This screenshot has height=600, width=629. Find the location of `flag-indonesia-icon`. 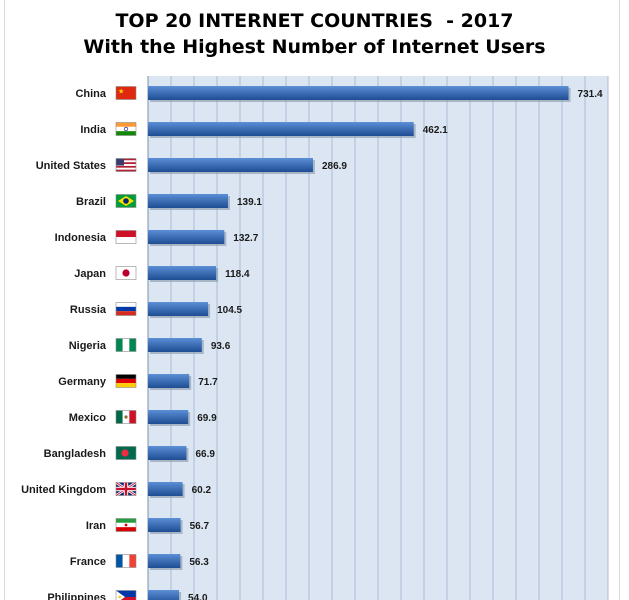

flag-indonesia-icon is located at coordinates (126, 237).